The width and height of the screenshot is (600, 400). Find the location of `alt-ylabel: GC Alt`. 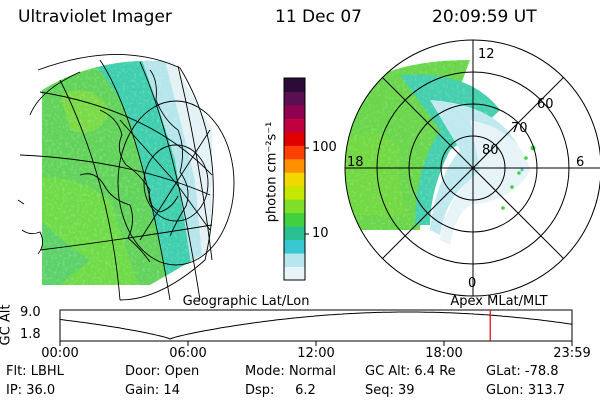

alt-ylabel: GC Alt is located at coordinates (7, 325).